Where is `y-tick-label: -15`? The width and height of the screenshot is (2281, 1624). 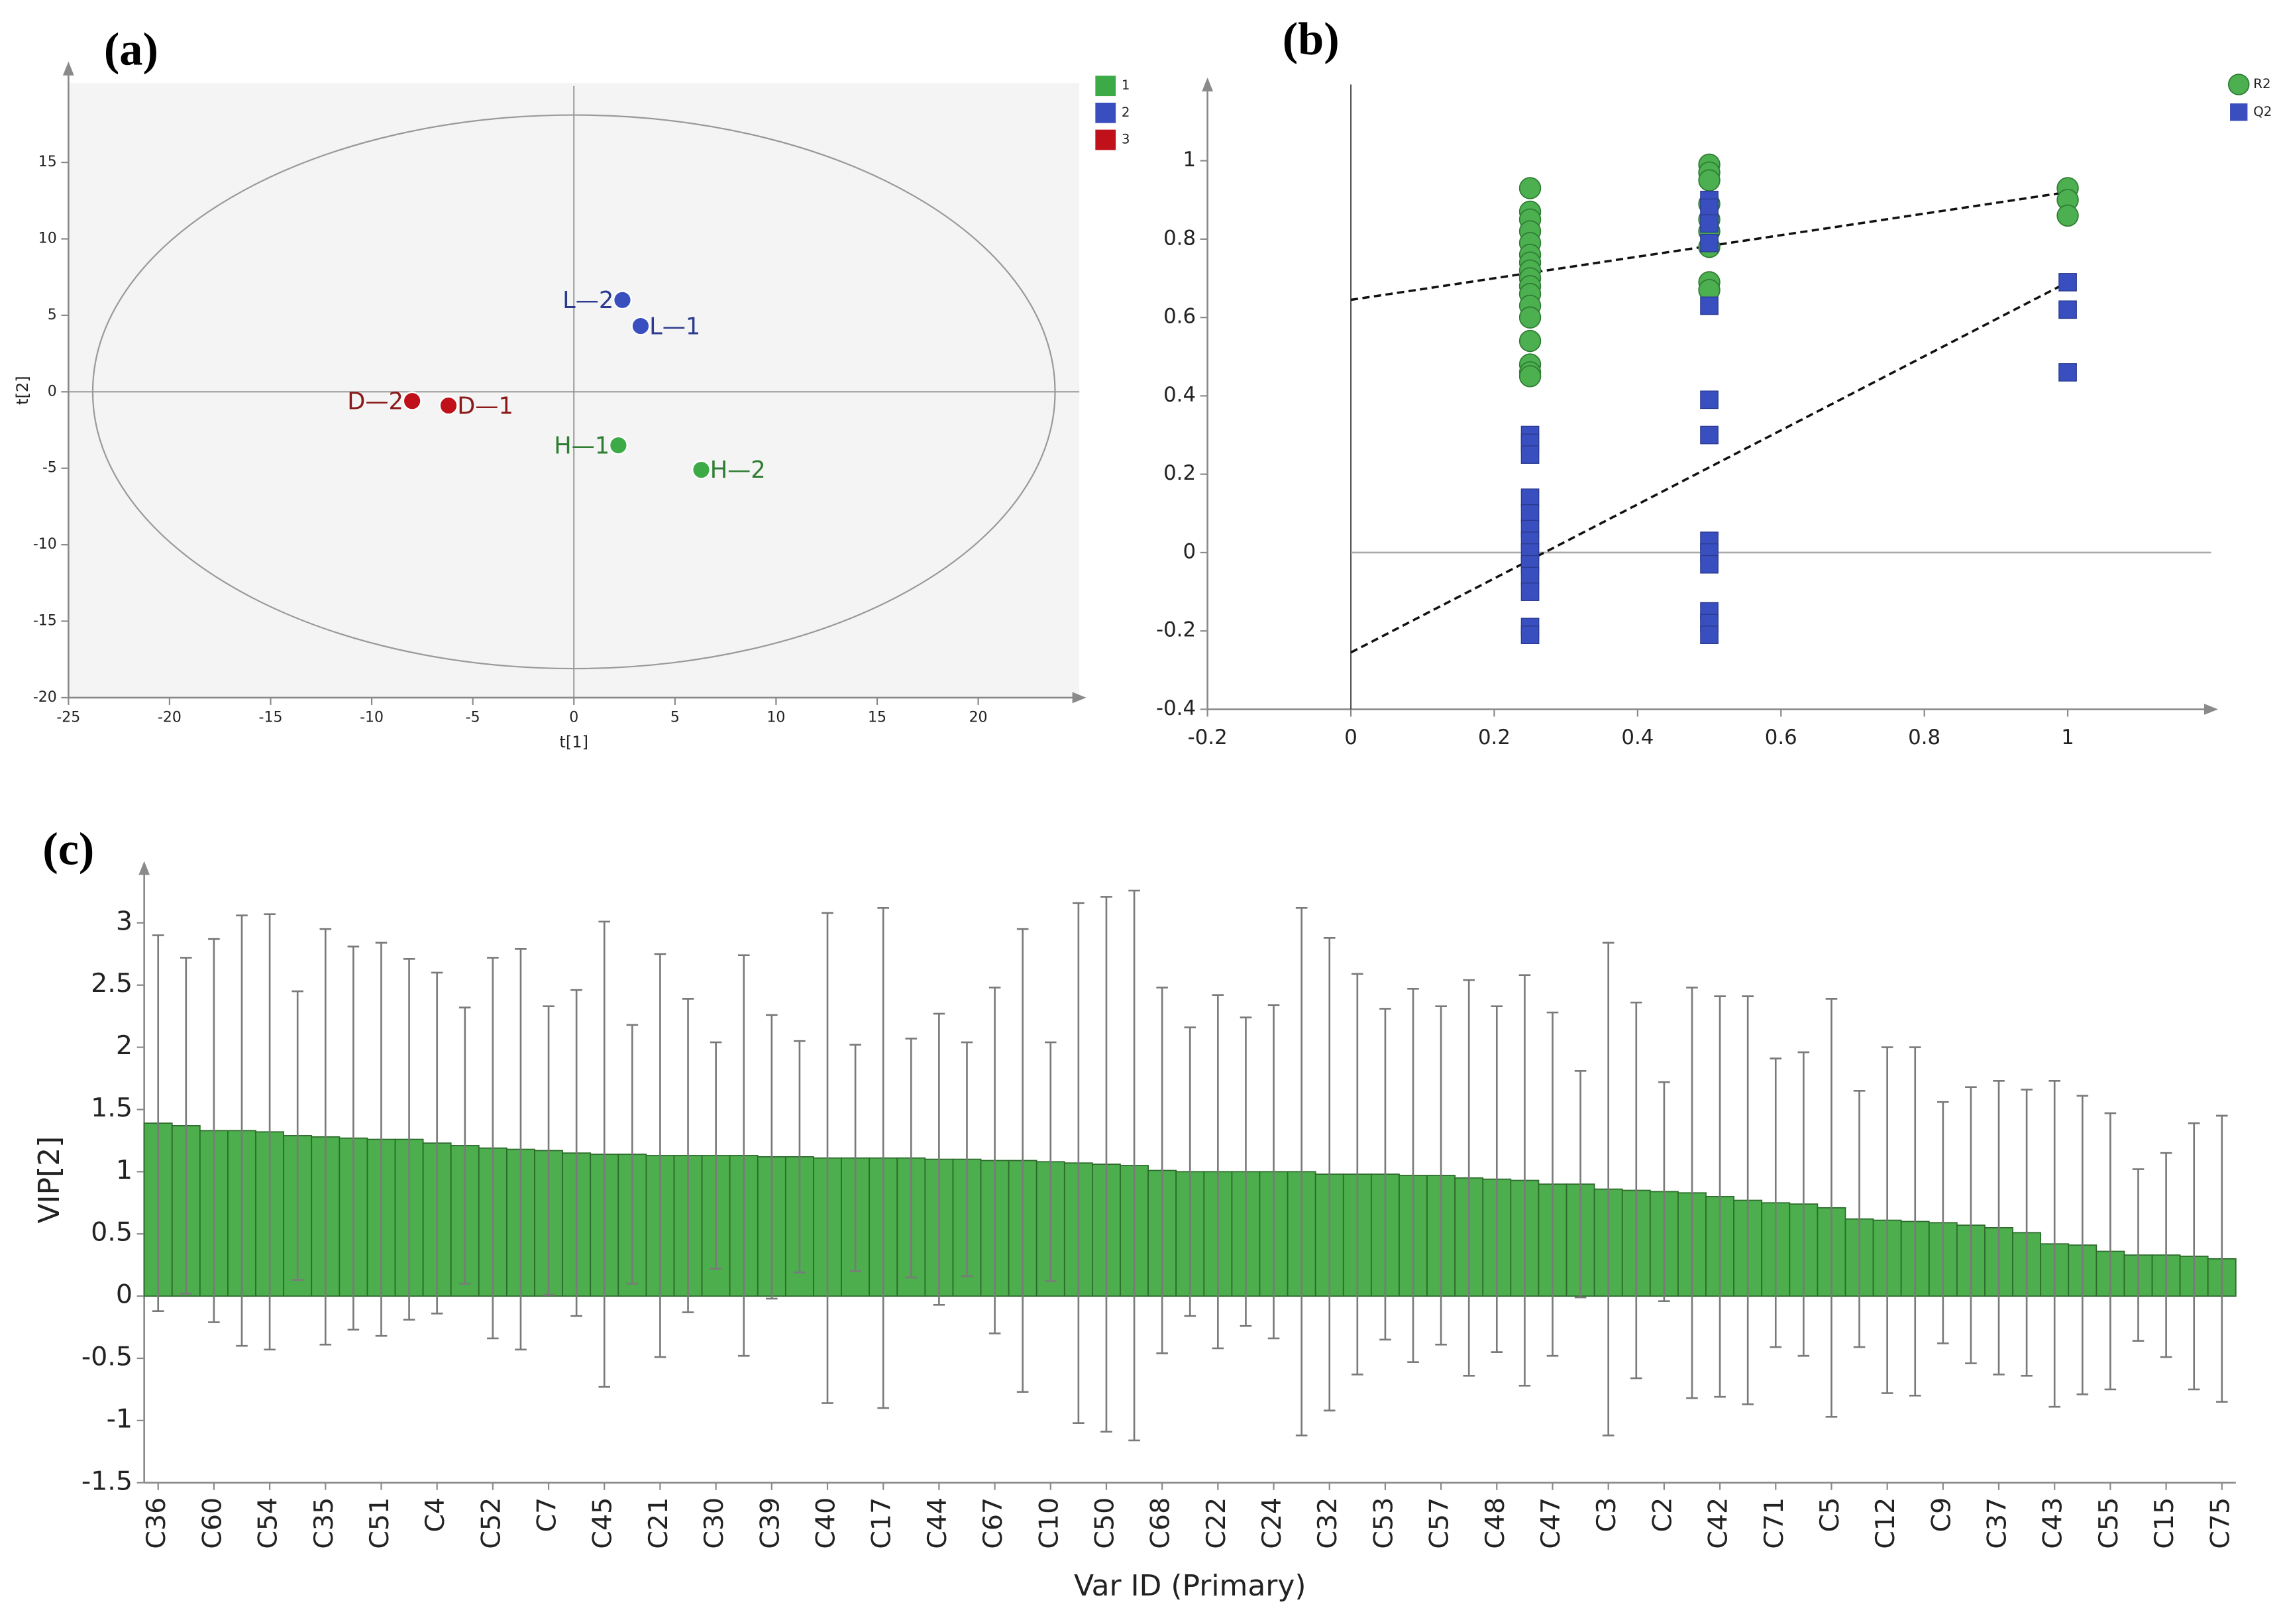
y-tick-label: -15 is located at coordinates (45, 621).